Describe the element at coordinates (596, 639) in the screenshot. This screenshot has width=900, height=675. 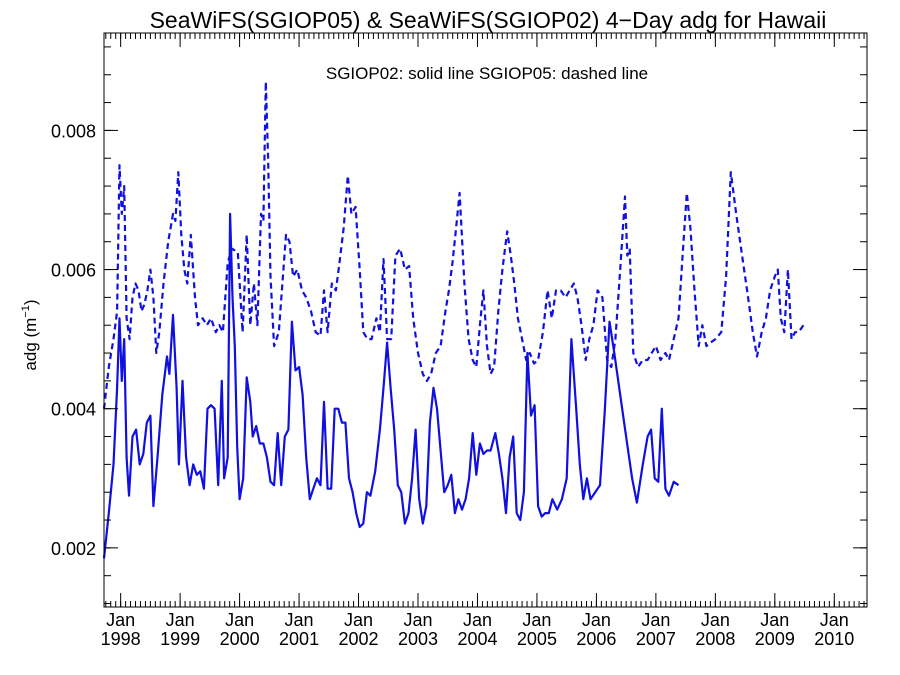
I see `x-tick-year-label: 2006` at that location.